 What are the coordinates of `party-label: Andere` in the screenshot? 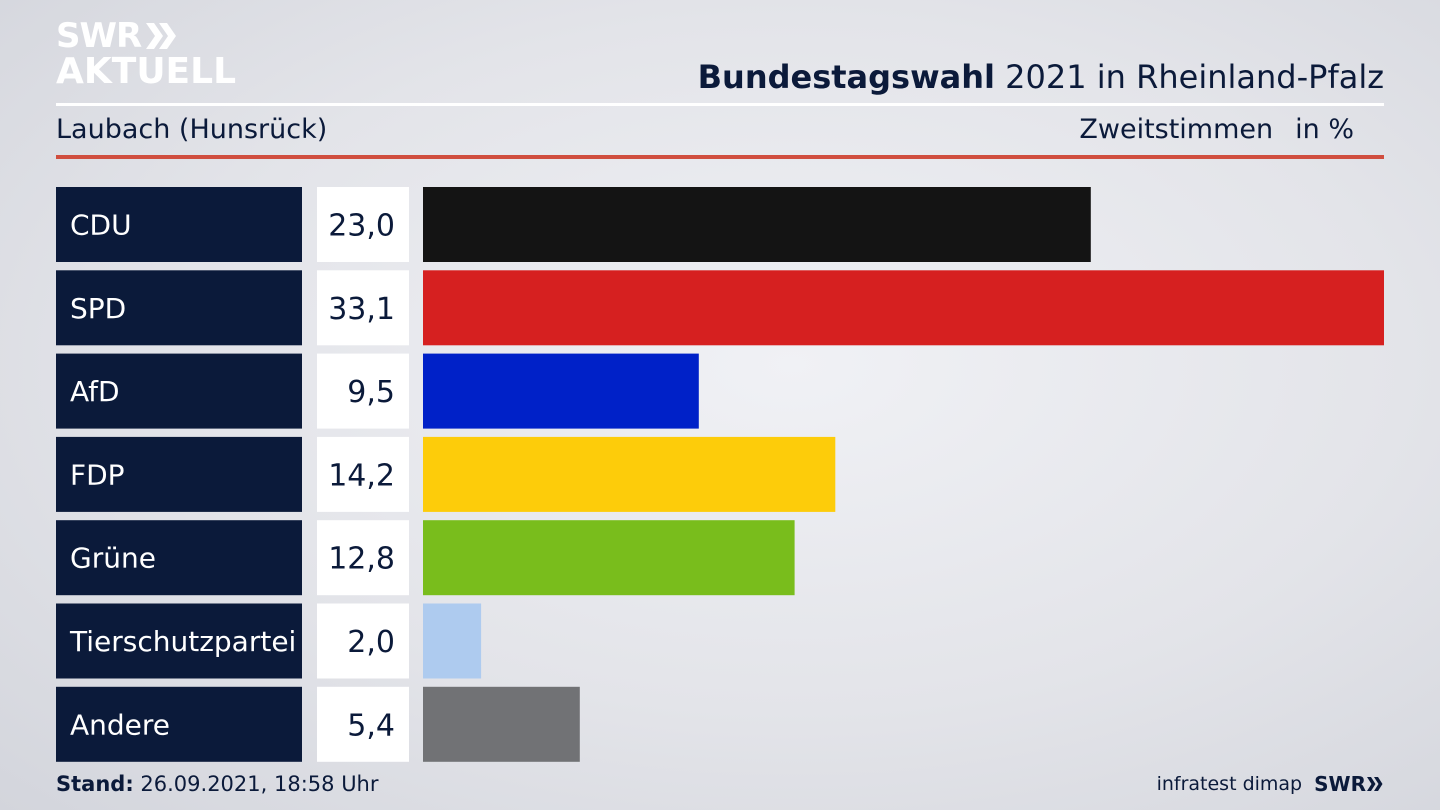 It's located at (120, 724).